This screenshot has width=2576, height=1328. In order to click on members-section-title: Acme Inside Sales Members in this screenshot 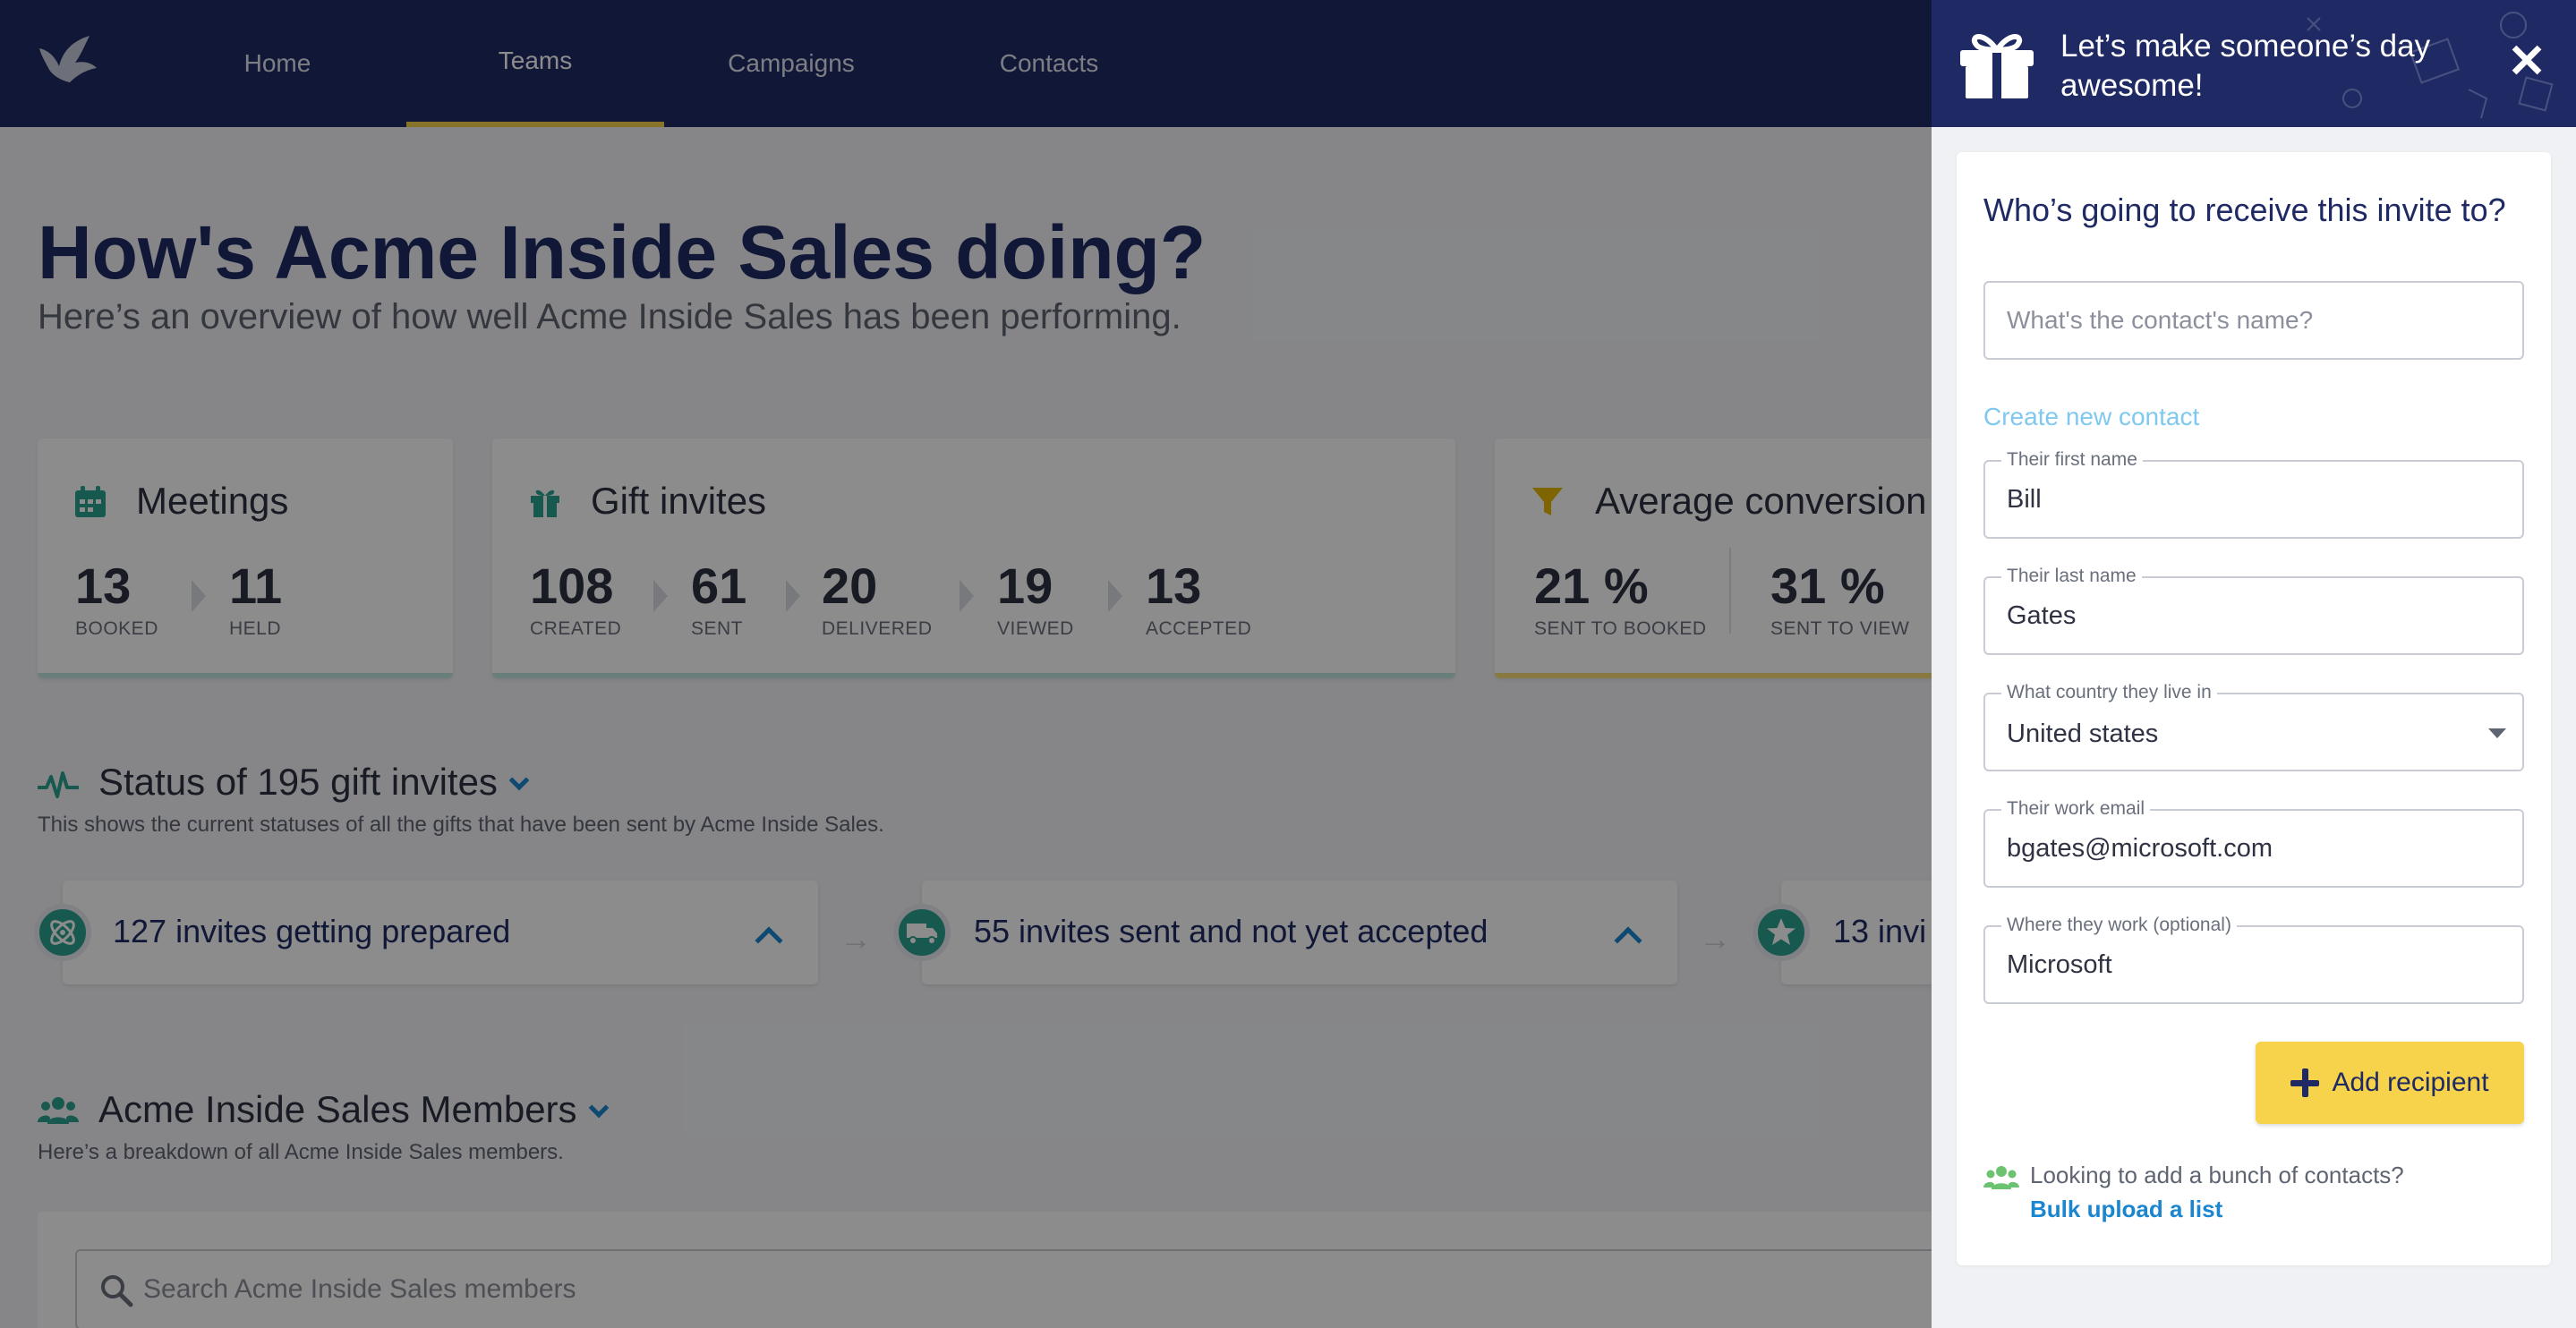, I will do `click(353, 1109)`.